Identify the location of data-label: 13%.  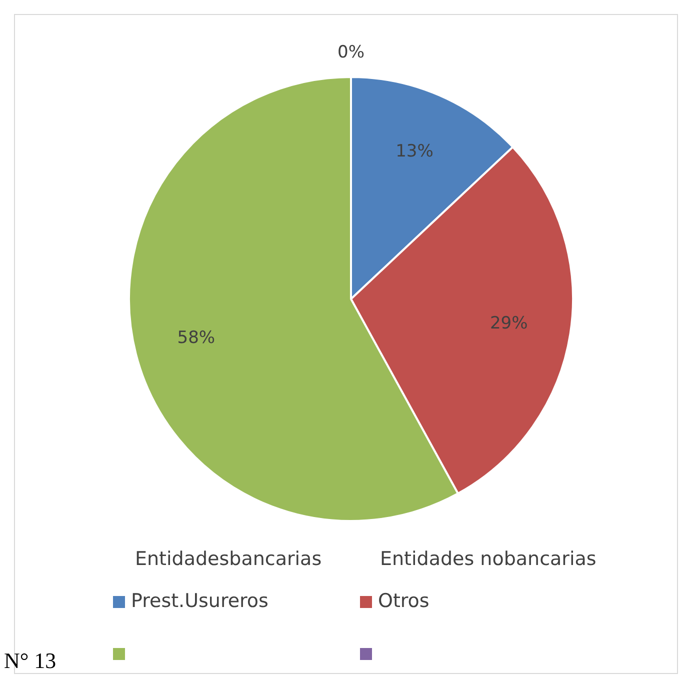
(415, 152).